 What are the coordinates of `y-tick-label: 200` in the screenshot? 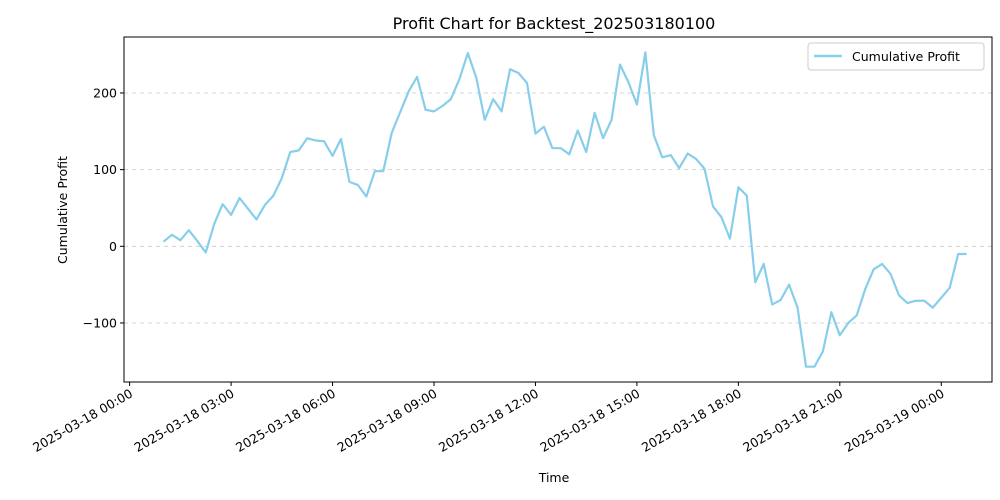 It's located at (105, 92).